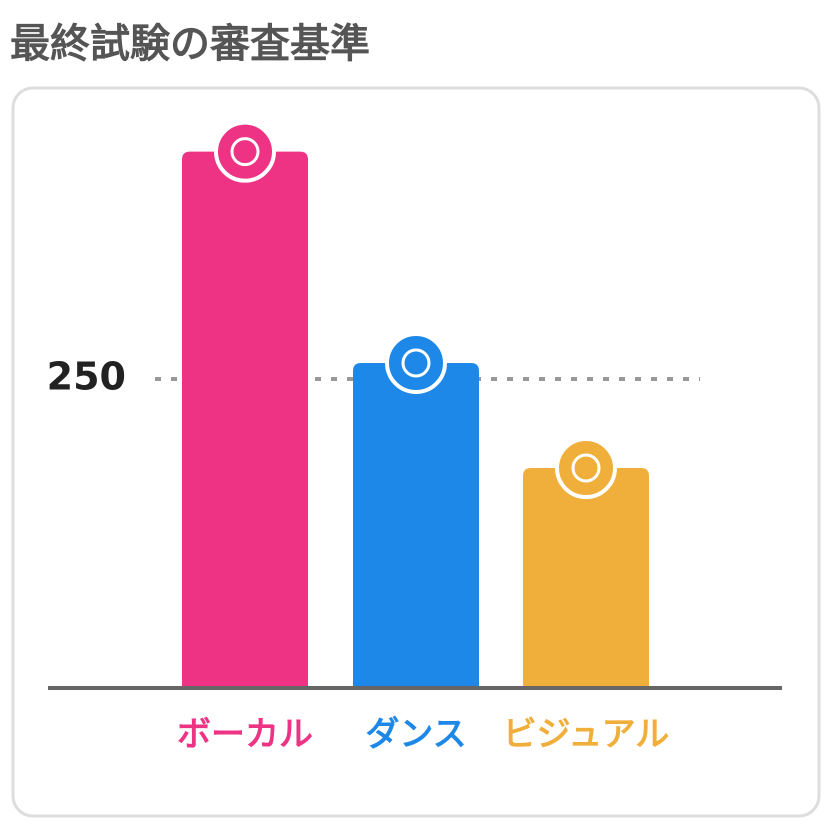 Image resolution: width=834 pixels, height=834 pixels. I want to click on chart-title: 最終試験の審査基準, so click(190, 44).